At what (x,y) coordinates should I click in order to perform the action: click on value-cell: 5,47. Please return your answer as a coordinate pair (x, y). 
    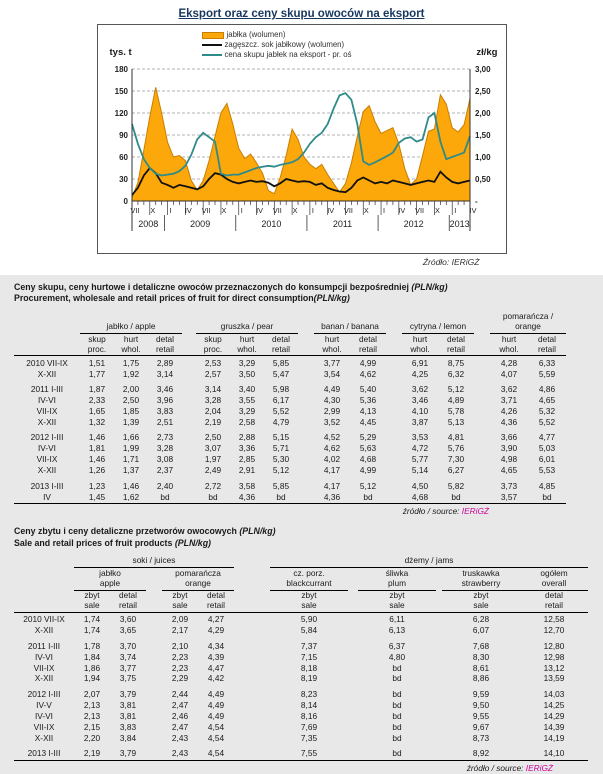
    Looking at the image, I should click on (281, 373).